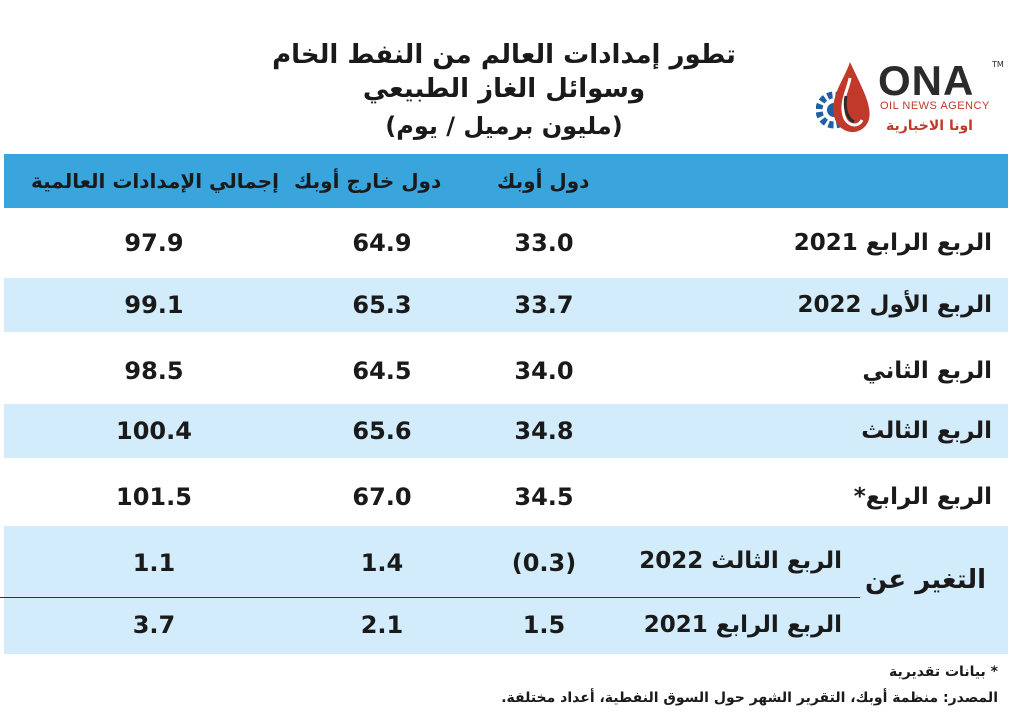 This screenshot has width=1024, height=722. I want to click on column-header-non-opec: دول خارج أوبك, so click(368, 181).